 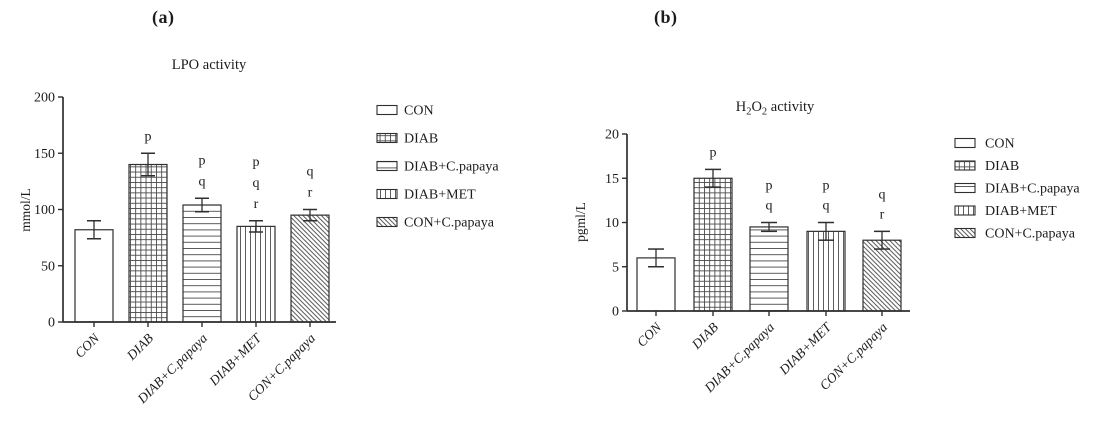 What do you see at coordinates (163, 17) in the screenshot?
I see `panel-a-label: (a)` at bounding box center [163, 17].